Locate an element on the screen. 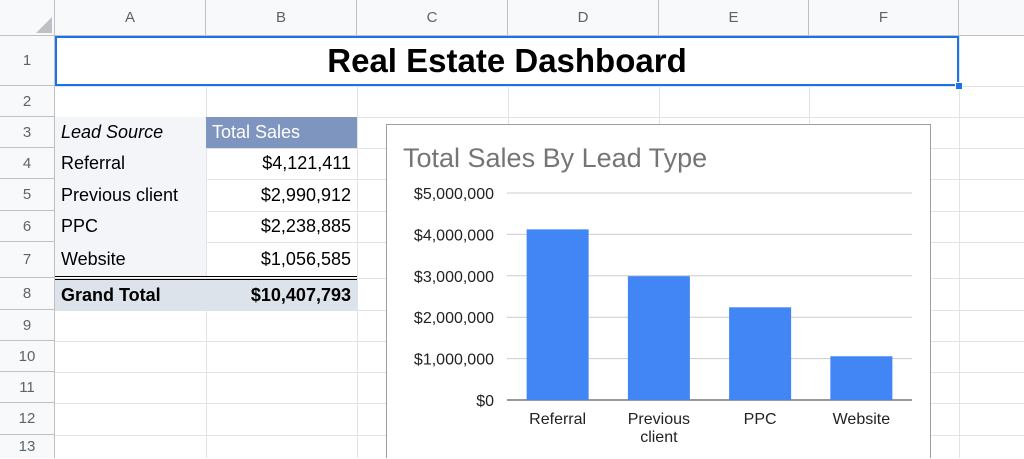  chart-title: Total Sales By Lead Type is located at coordinates (555, 158).